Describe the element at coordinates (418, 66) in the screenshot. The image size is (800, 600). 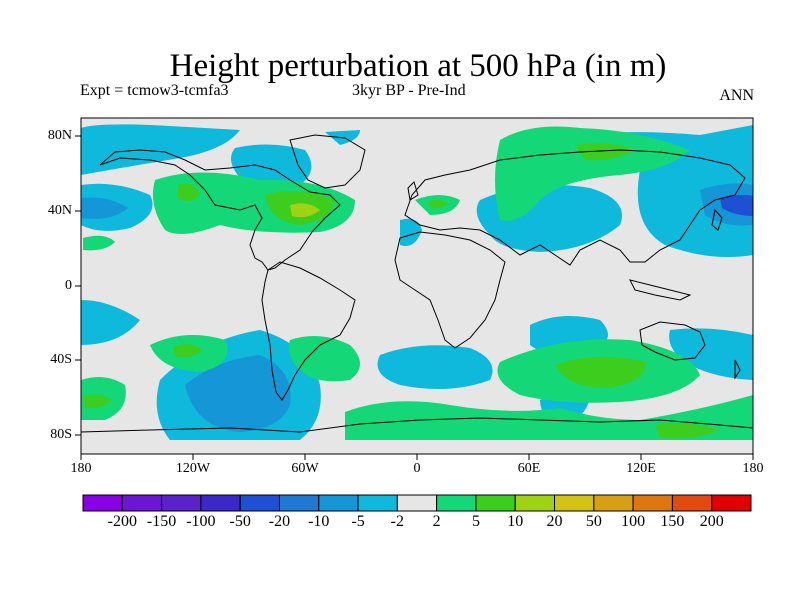
I see `plot-title: Height perturbation at 500 hPa (in m)` at that location.